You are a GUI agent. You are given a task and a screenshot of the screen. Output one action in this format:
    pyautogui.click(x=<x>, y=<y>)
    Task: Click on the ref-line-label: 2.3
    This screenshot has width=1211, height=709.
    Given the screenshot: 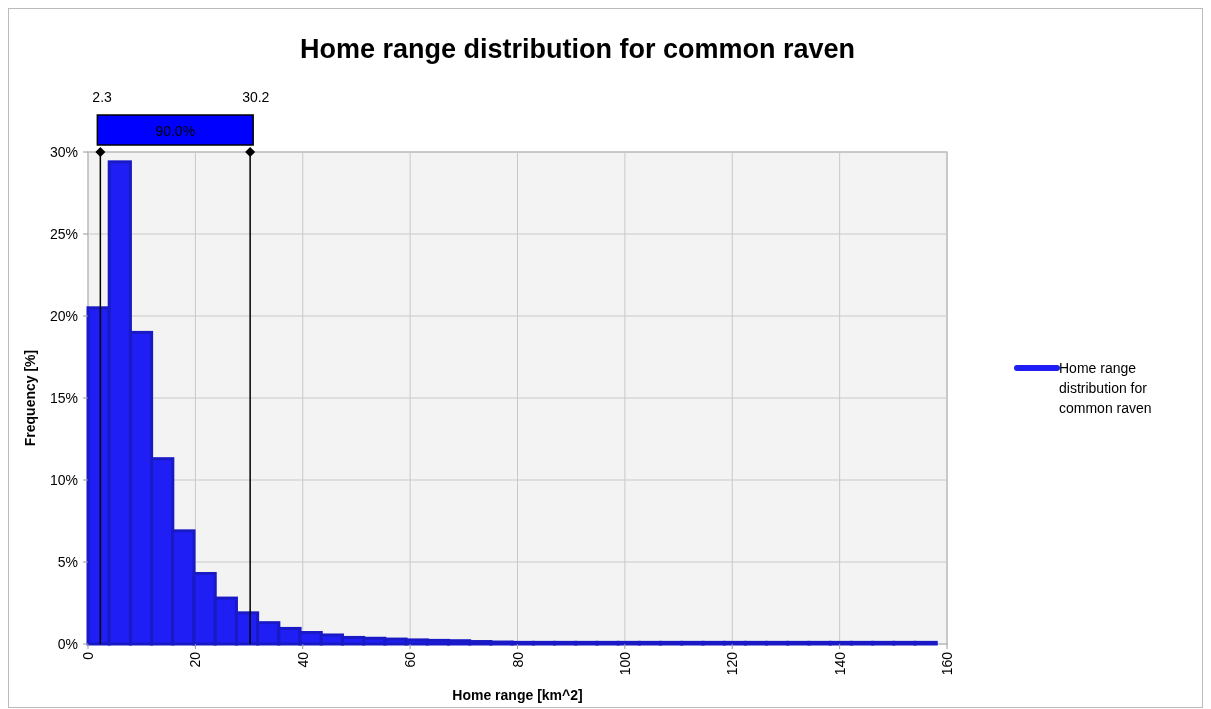 What is the action you would take?
    pyautogui.click(x=102, y=97)
    